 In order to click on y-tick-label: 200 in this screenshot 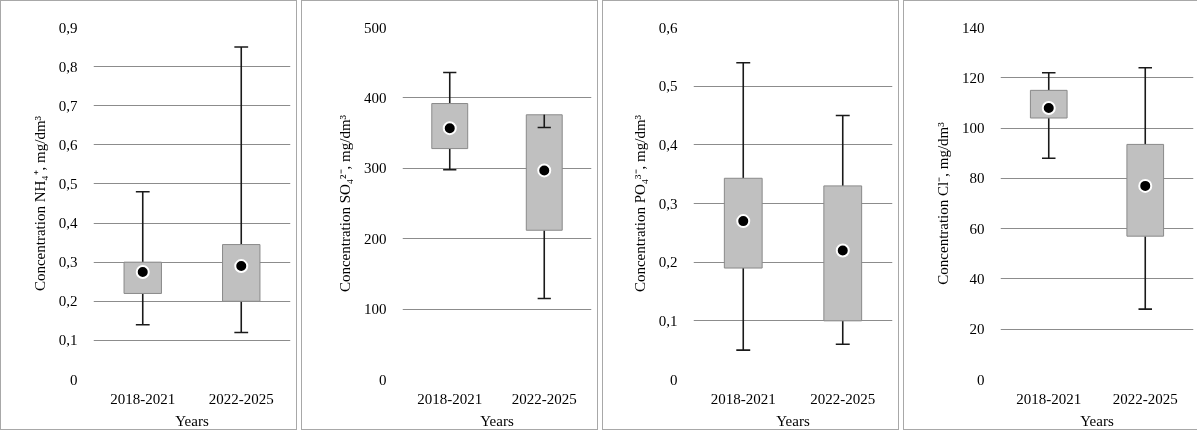, I will do `click(375, 238)`.